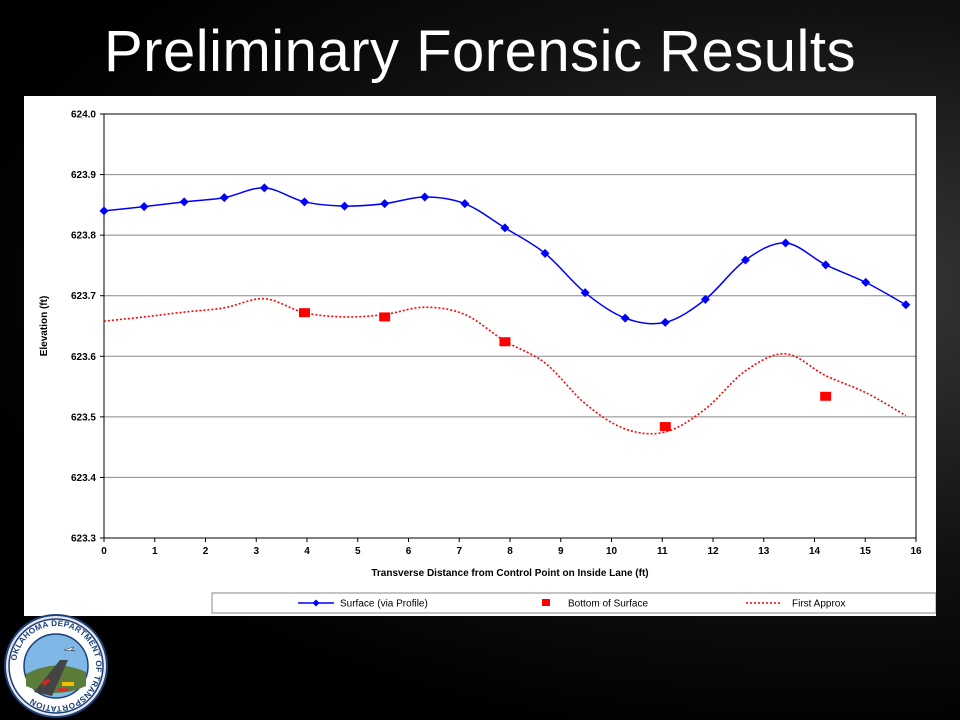 This screenshot has width=960, height=720. Describe the element at coordinates (83, 357) in the screenshot. I see `y-tick-label: 623.6` at that location.